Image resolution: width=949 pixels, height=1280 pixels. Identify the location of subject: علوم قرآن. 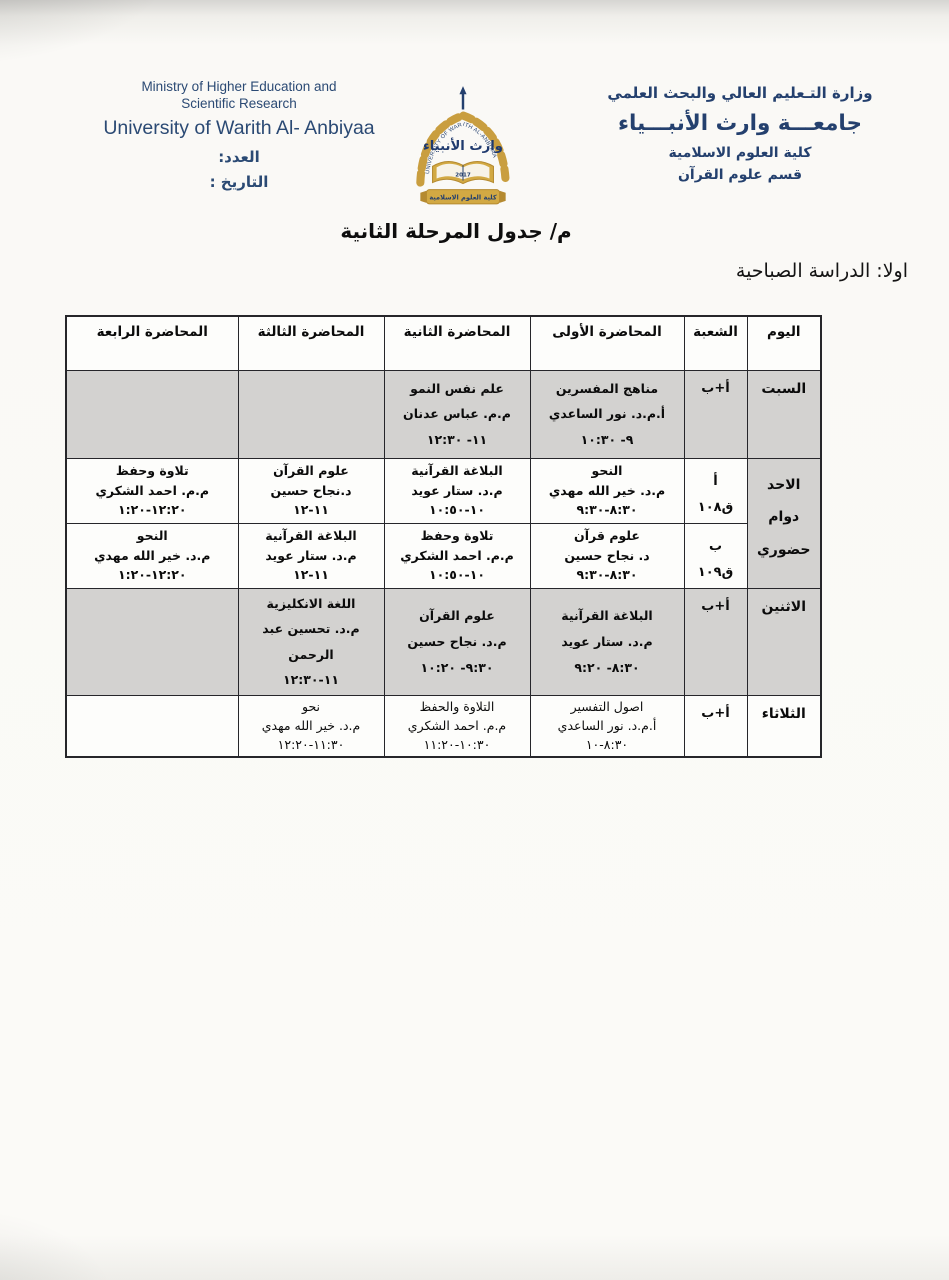
(607, 536).